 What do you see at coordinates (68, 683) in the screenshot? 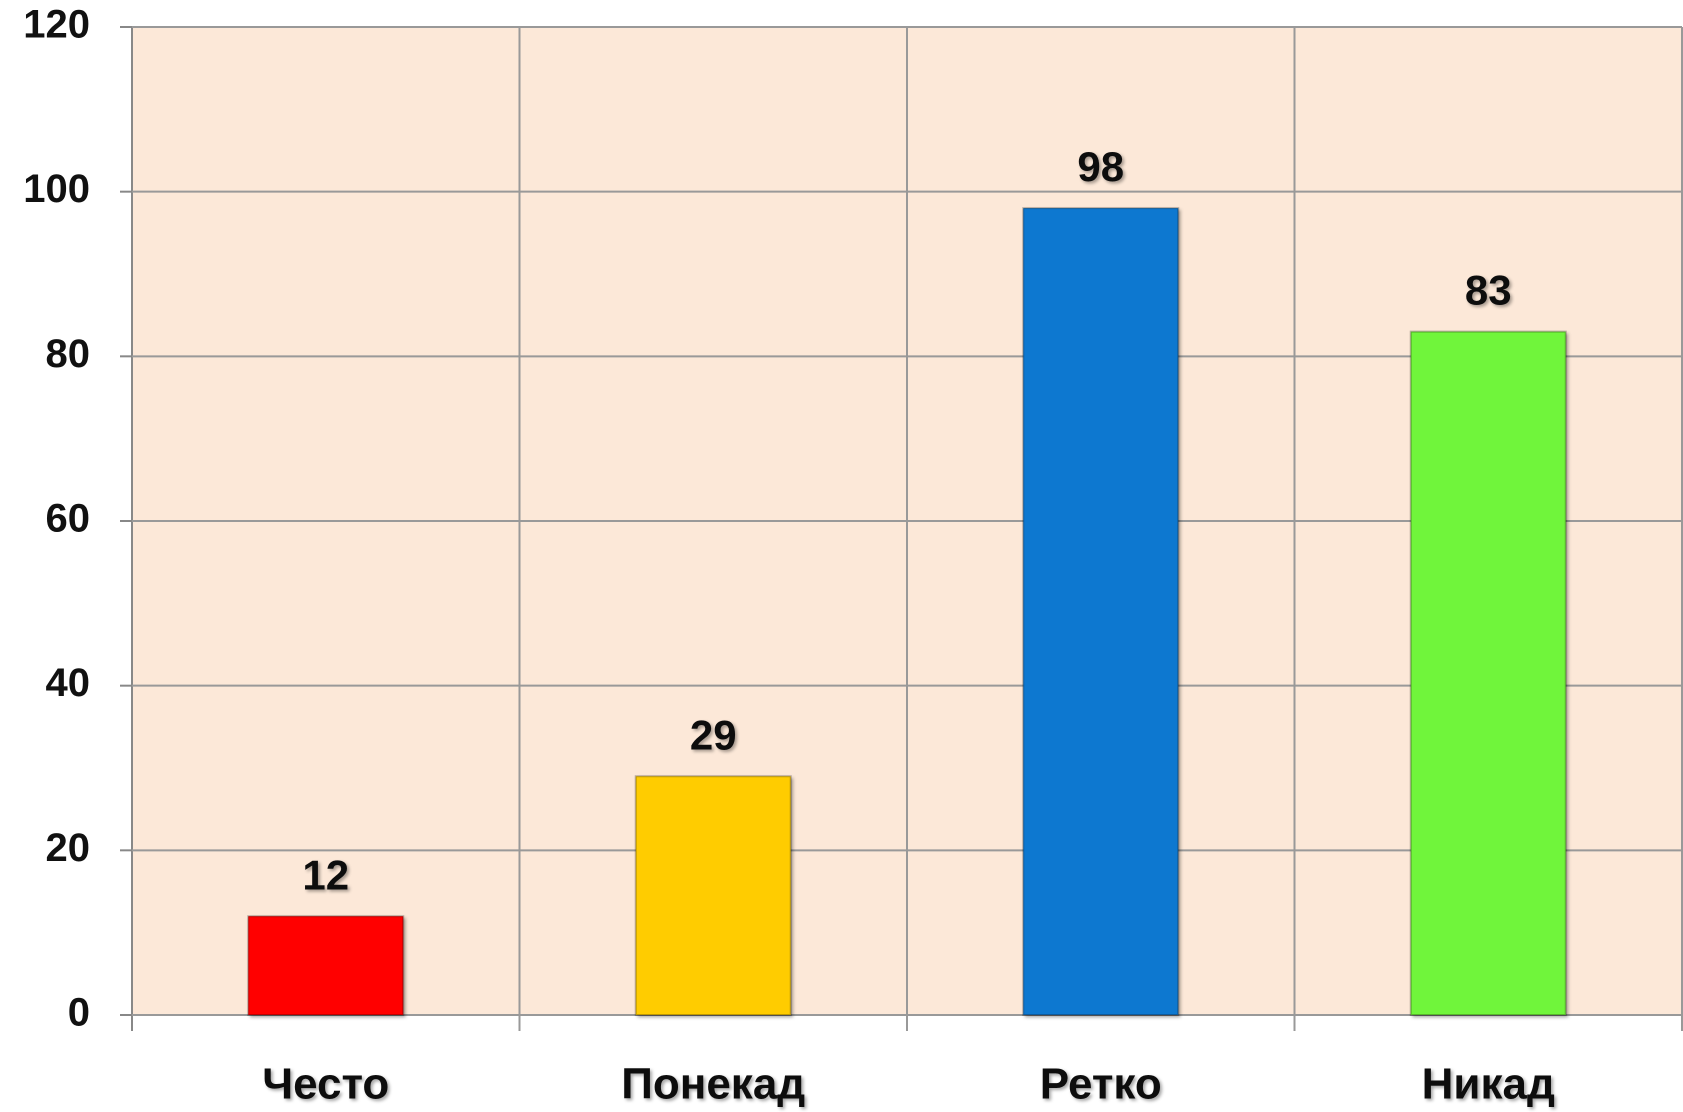
I see `y-tick-label: 40` at bounding box center [68, 683].